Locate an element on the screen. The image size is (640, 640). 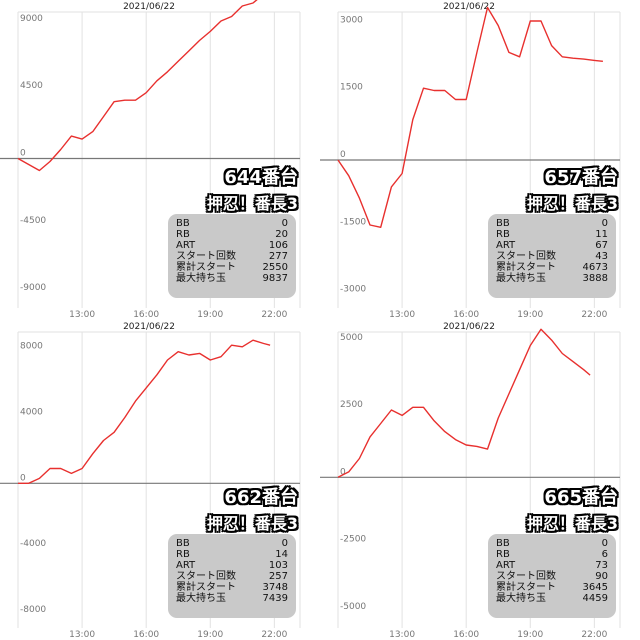
stat-row: 最大持ち玉 4459 is located at coordinates (552, 598).